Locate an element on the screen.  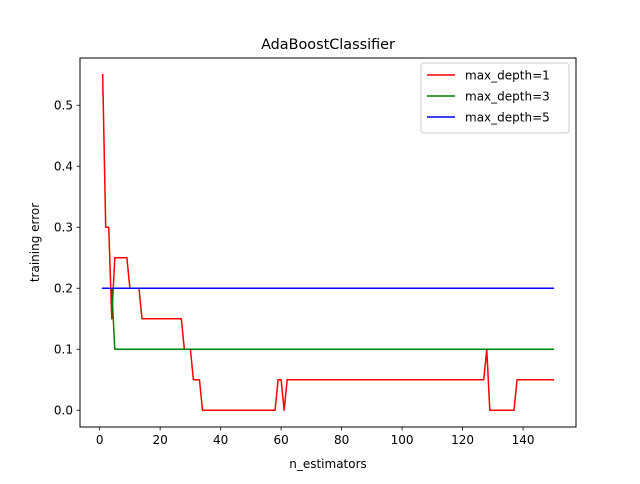
x-tick-label: 60 is located at coordinates (280, 440).